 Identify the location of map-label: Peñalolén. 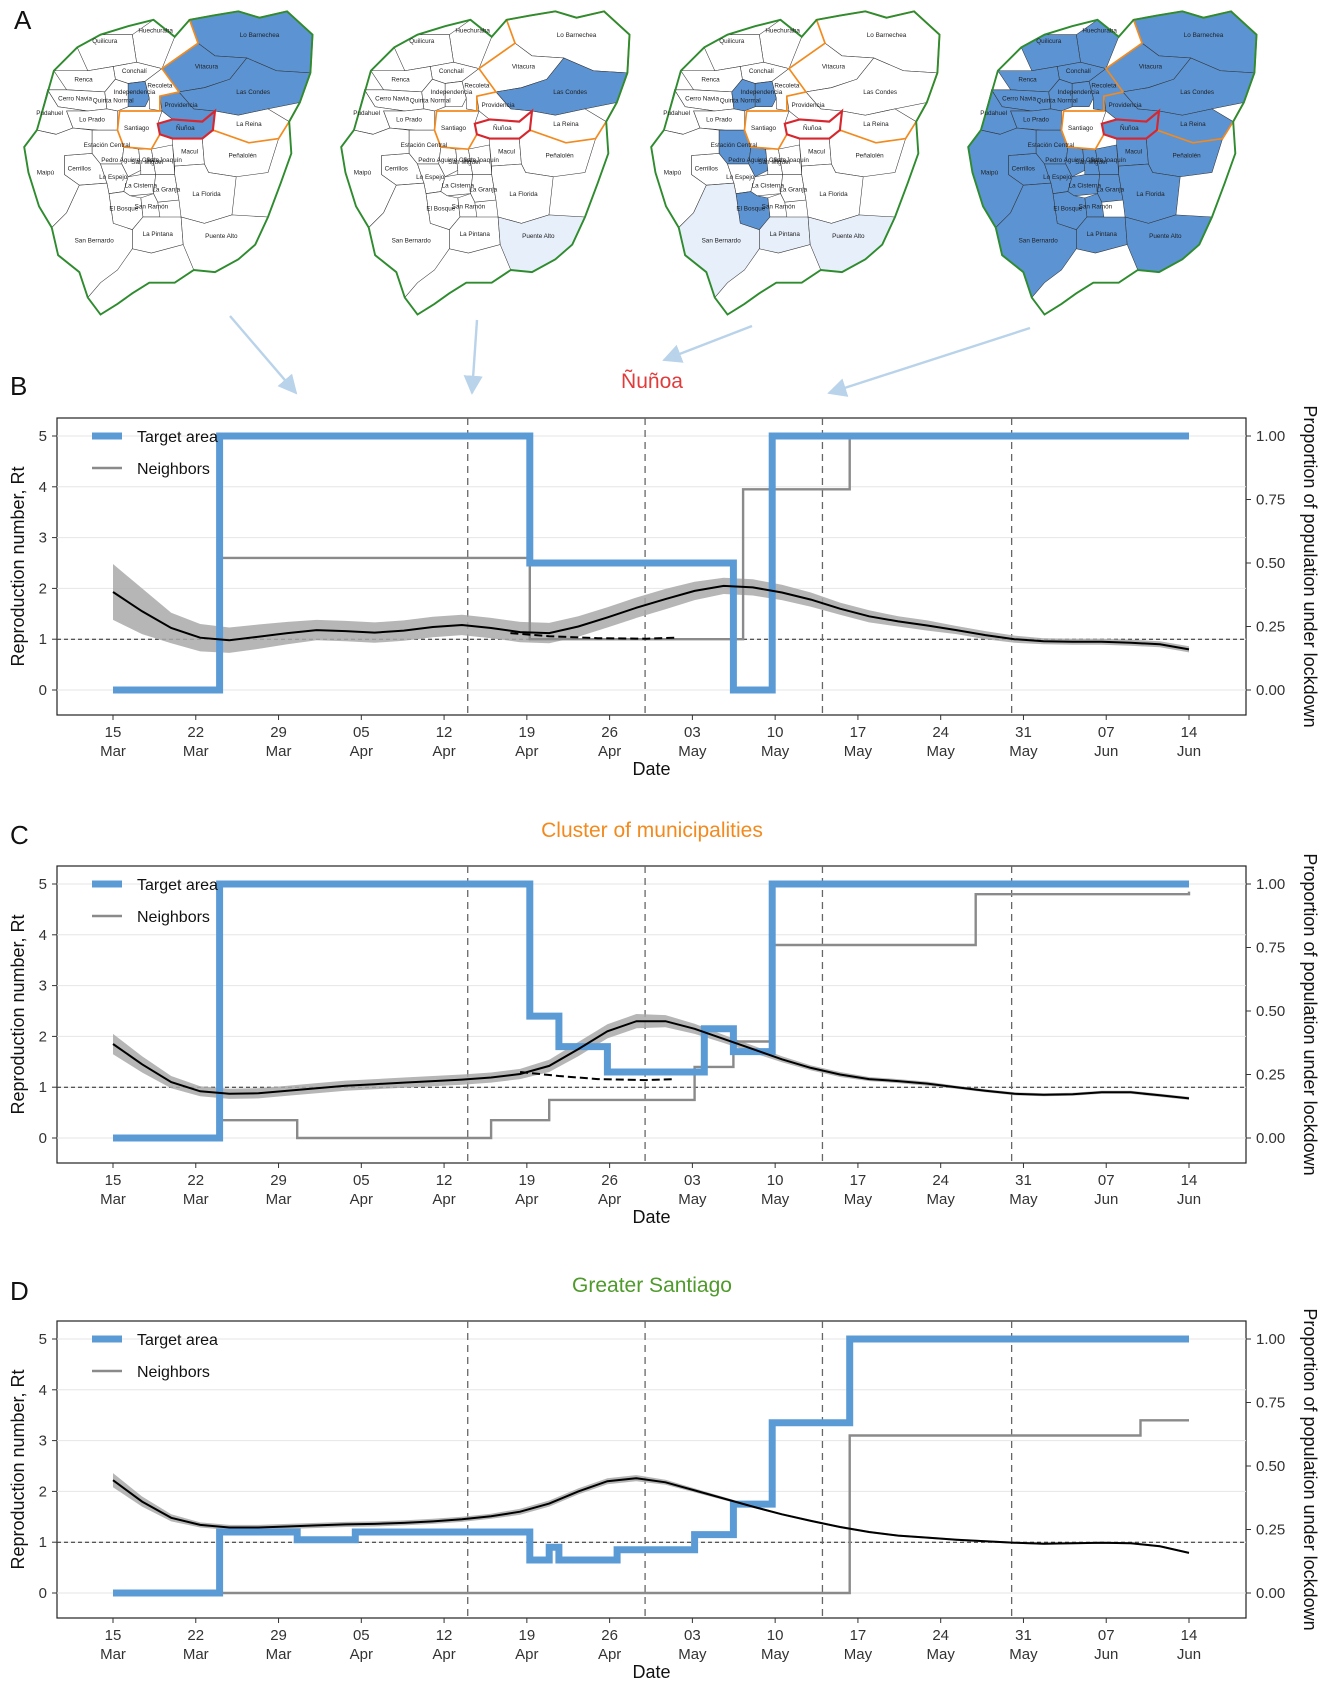
(559, 156).